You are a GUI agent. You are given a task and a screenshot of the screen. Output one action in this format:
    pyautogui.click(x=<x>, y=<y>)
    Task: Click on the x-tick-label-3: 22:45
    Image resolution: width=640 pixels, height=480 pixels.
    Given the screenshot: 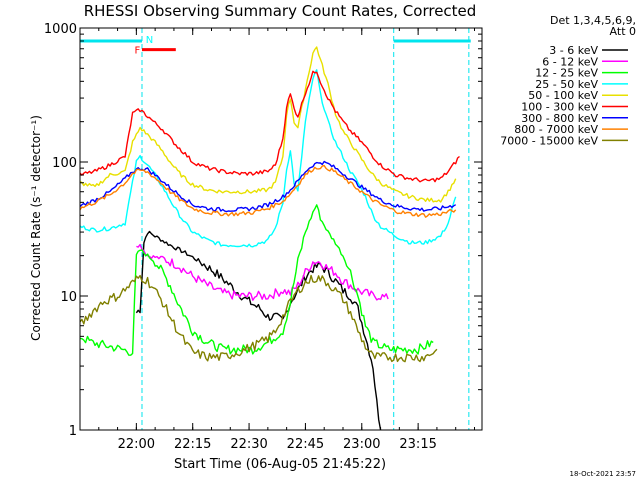 What is the action you would take?
    pyautogui.click(x=305, y=444)
    